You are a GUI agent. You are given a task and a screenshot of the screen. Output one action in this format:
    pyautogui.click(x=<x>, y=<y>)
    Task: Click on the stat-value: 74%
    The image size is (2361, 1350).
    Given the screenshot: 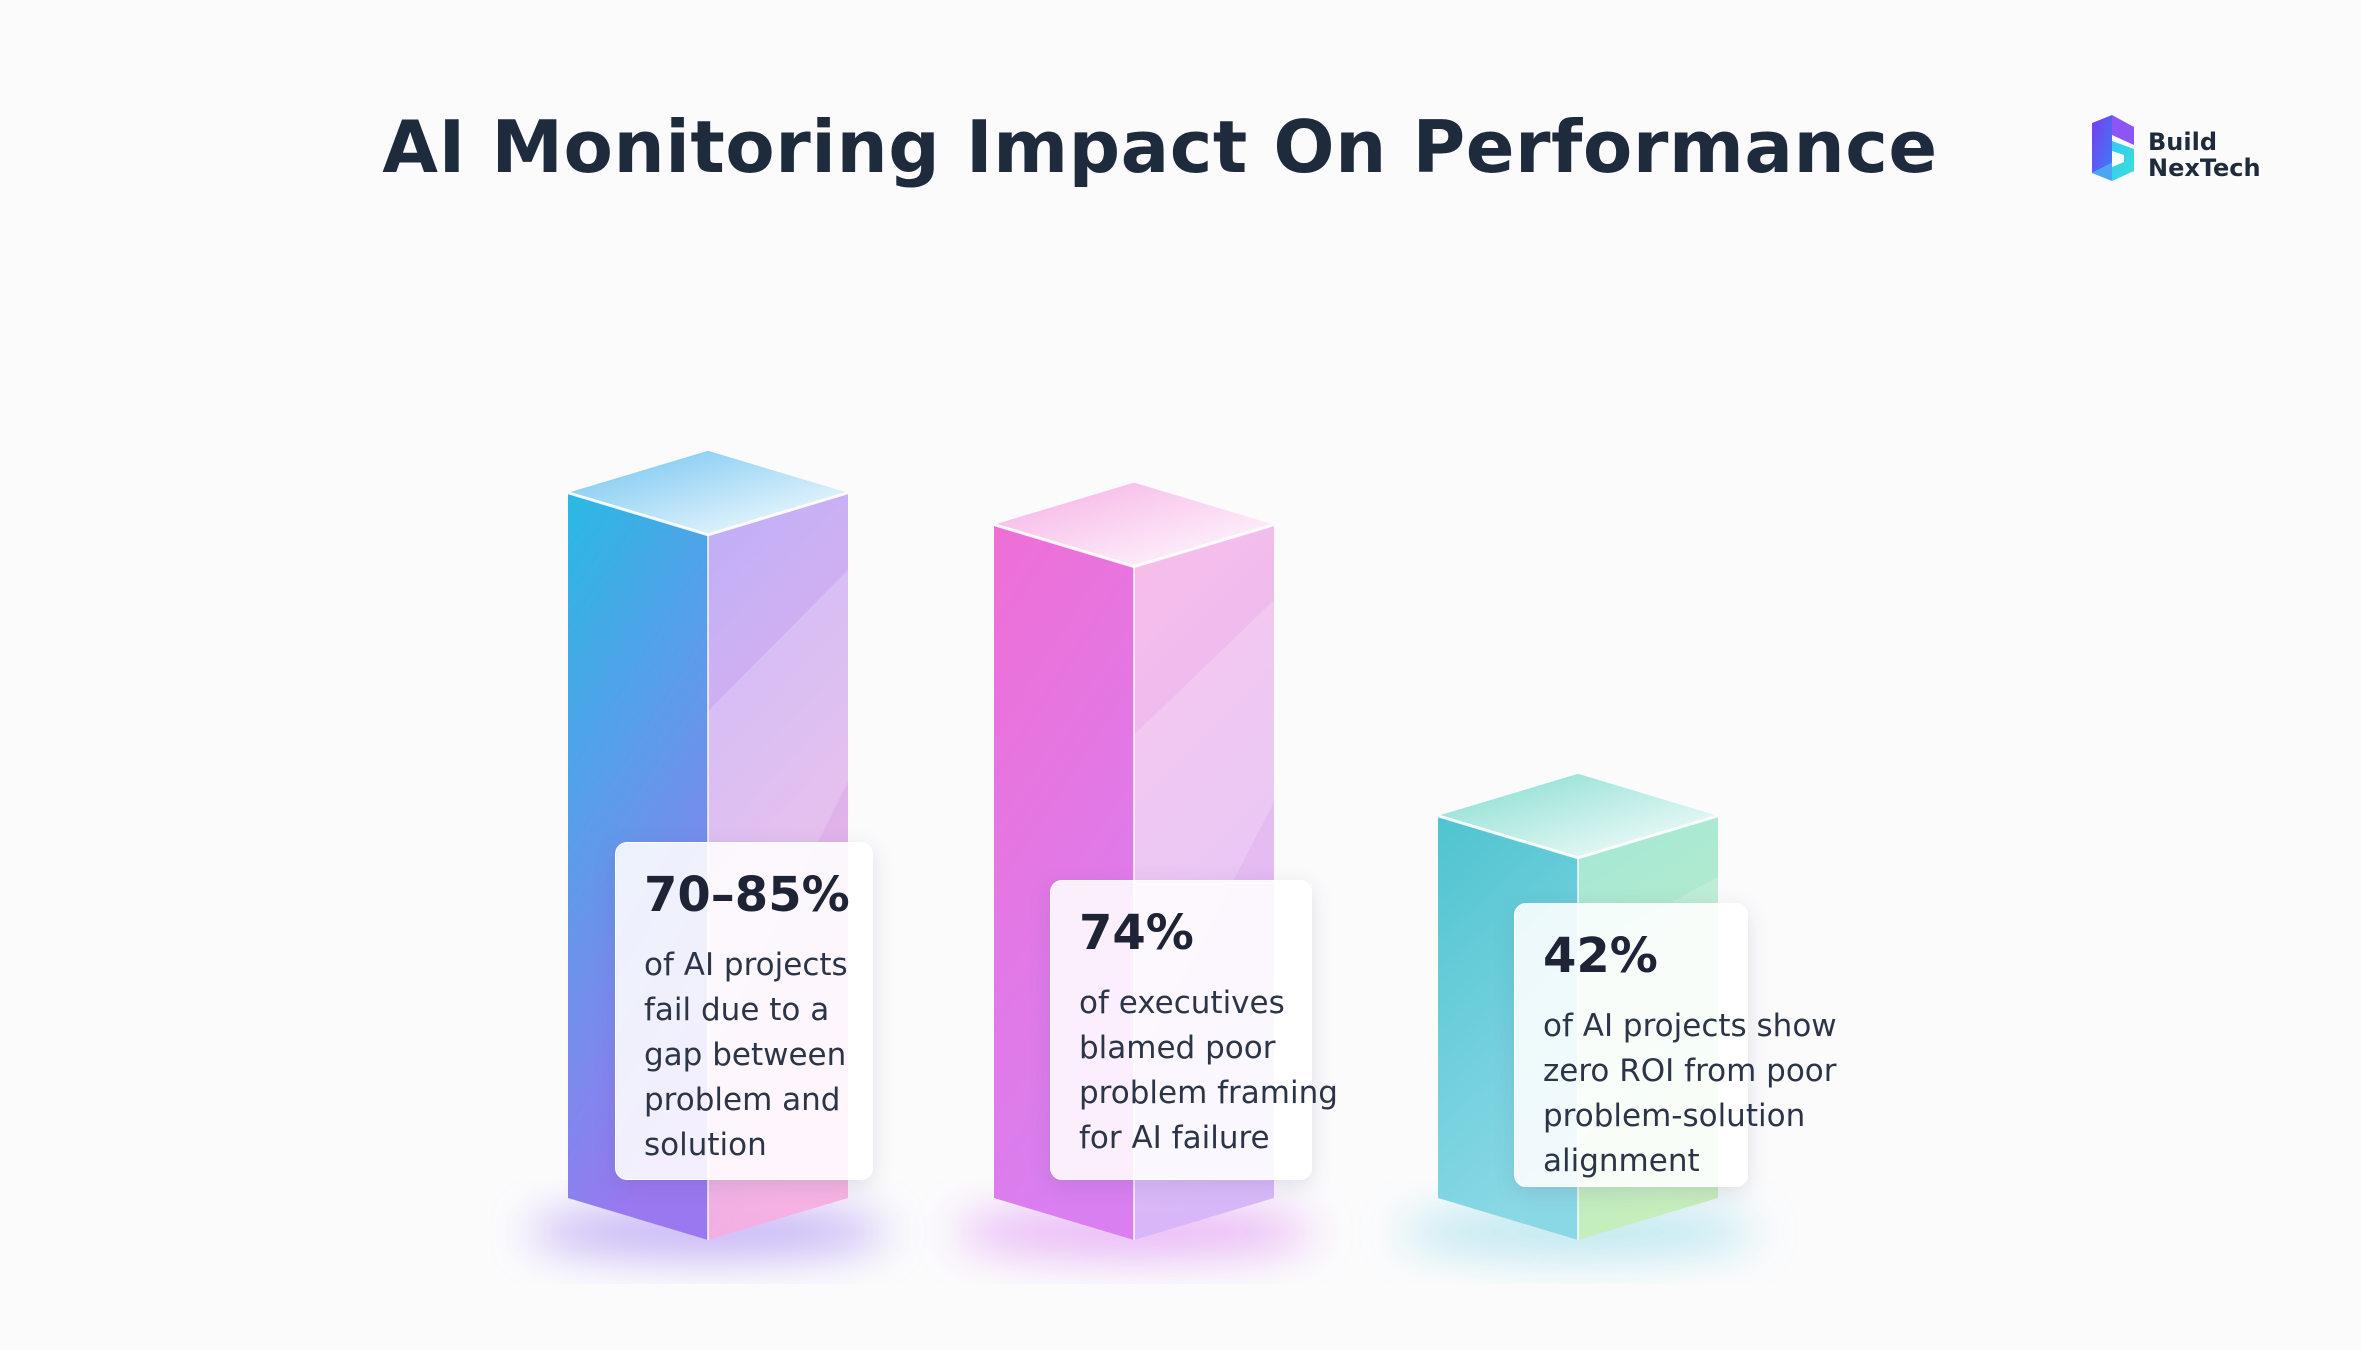 What is the action you would take?
    pyautogui.click(x=1136, y=933)
    